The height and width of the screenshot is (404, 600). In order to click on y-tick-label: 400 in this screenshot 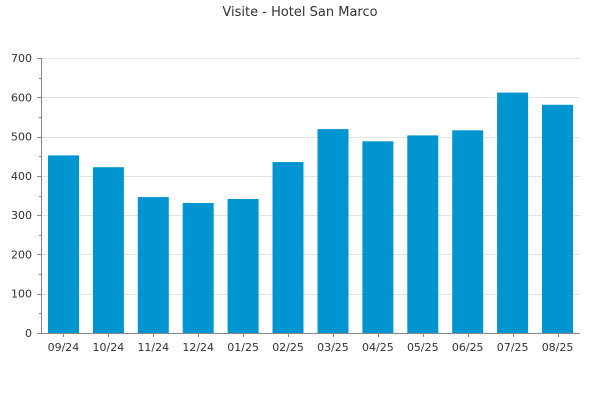, I will do `click(21, 176)`.